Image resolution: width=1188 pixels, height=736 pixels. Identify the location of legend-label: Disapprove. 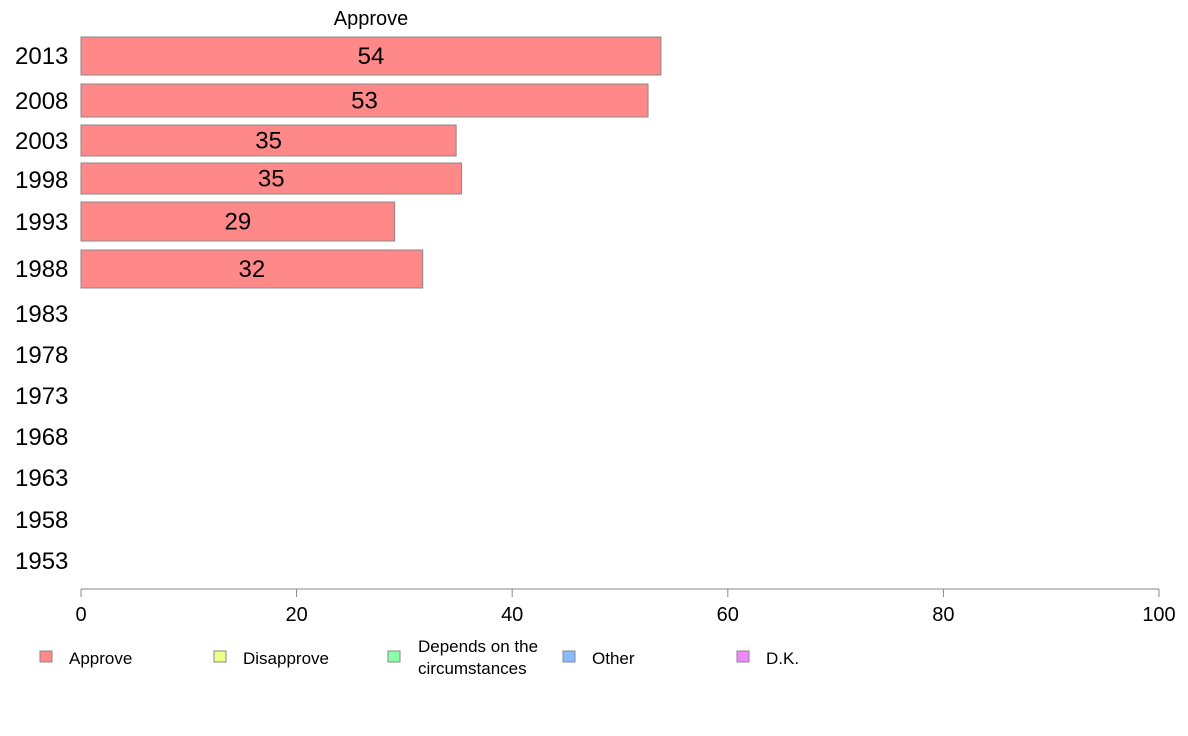
(286, 658).